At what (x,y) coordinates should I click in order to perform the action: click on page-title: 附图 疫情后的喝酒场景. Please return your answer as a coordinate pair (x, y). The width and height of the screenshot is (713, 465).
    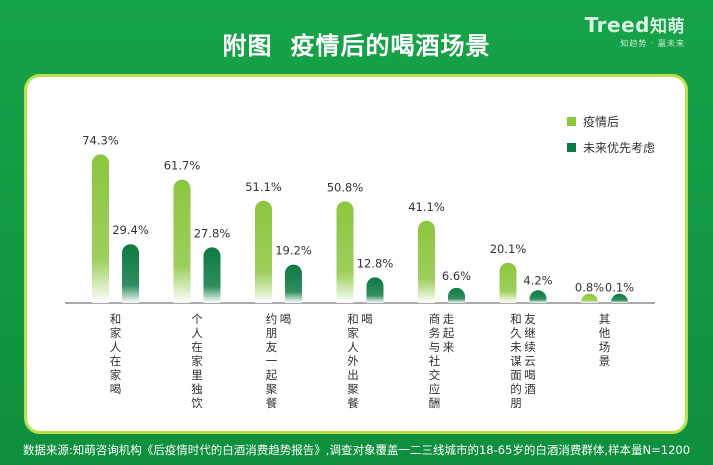
    Looking at the image, I should click on (356, 43).